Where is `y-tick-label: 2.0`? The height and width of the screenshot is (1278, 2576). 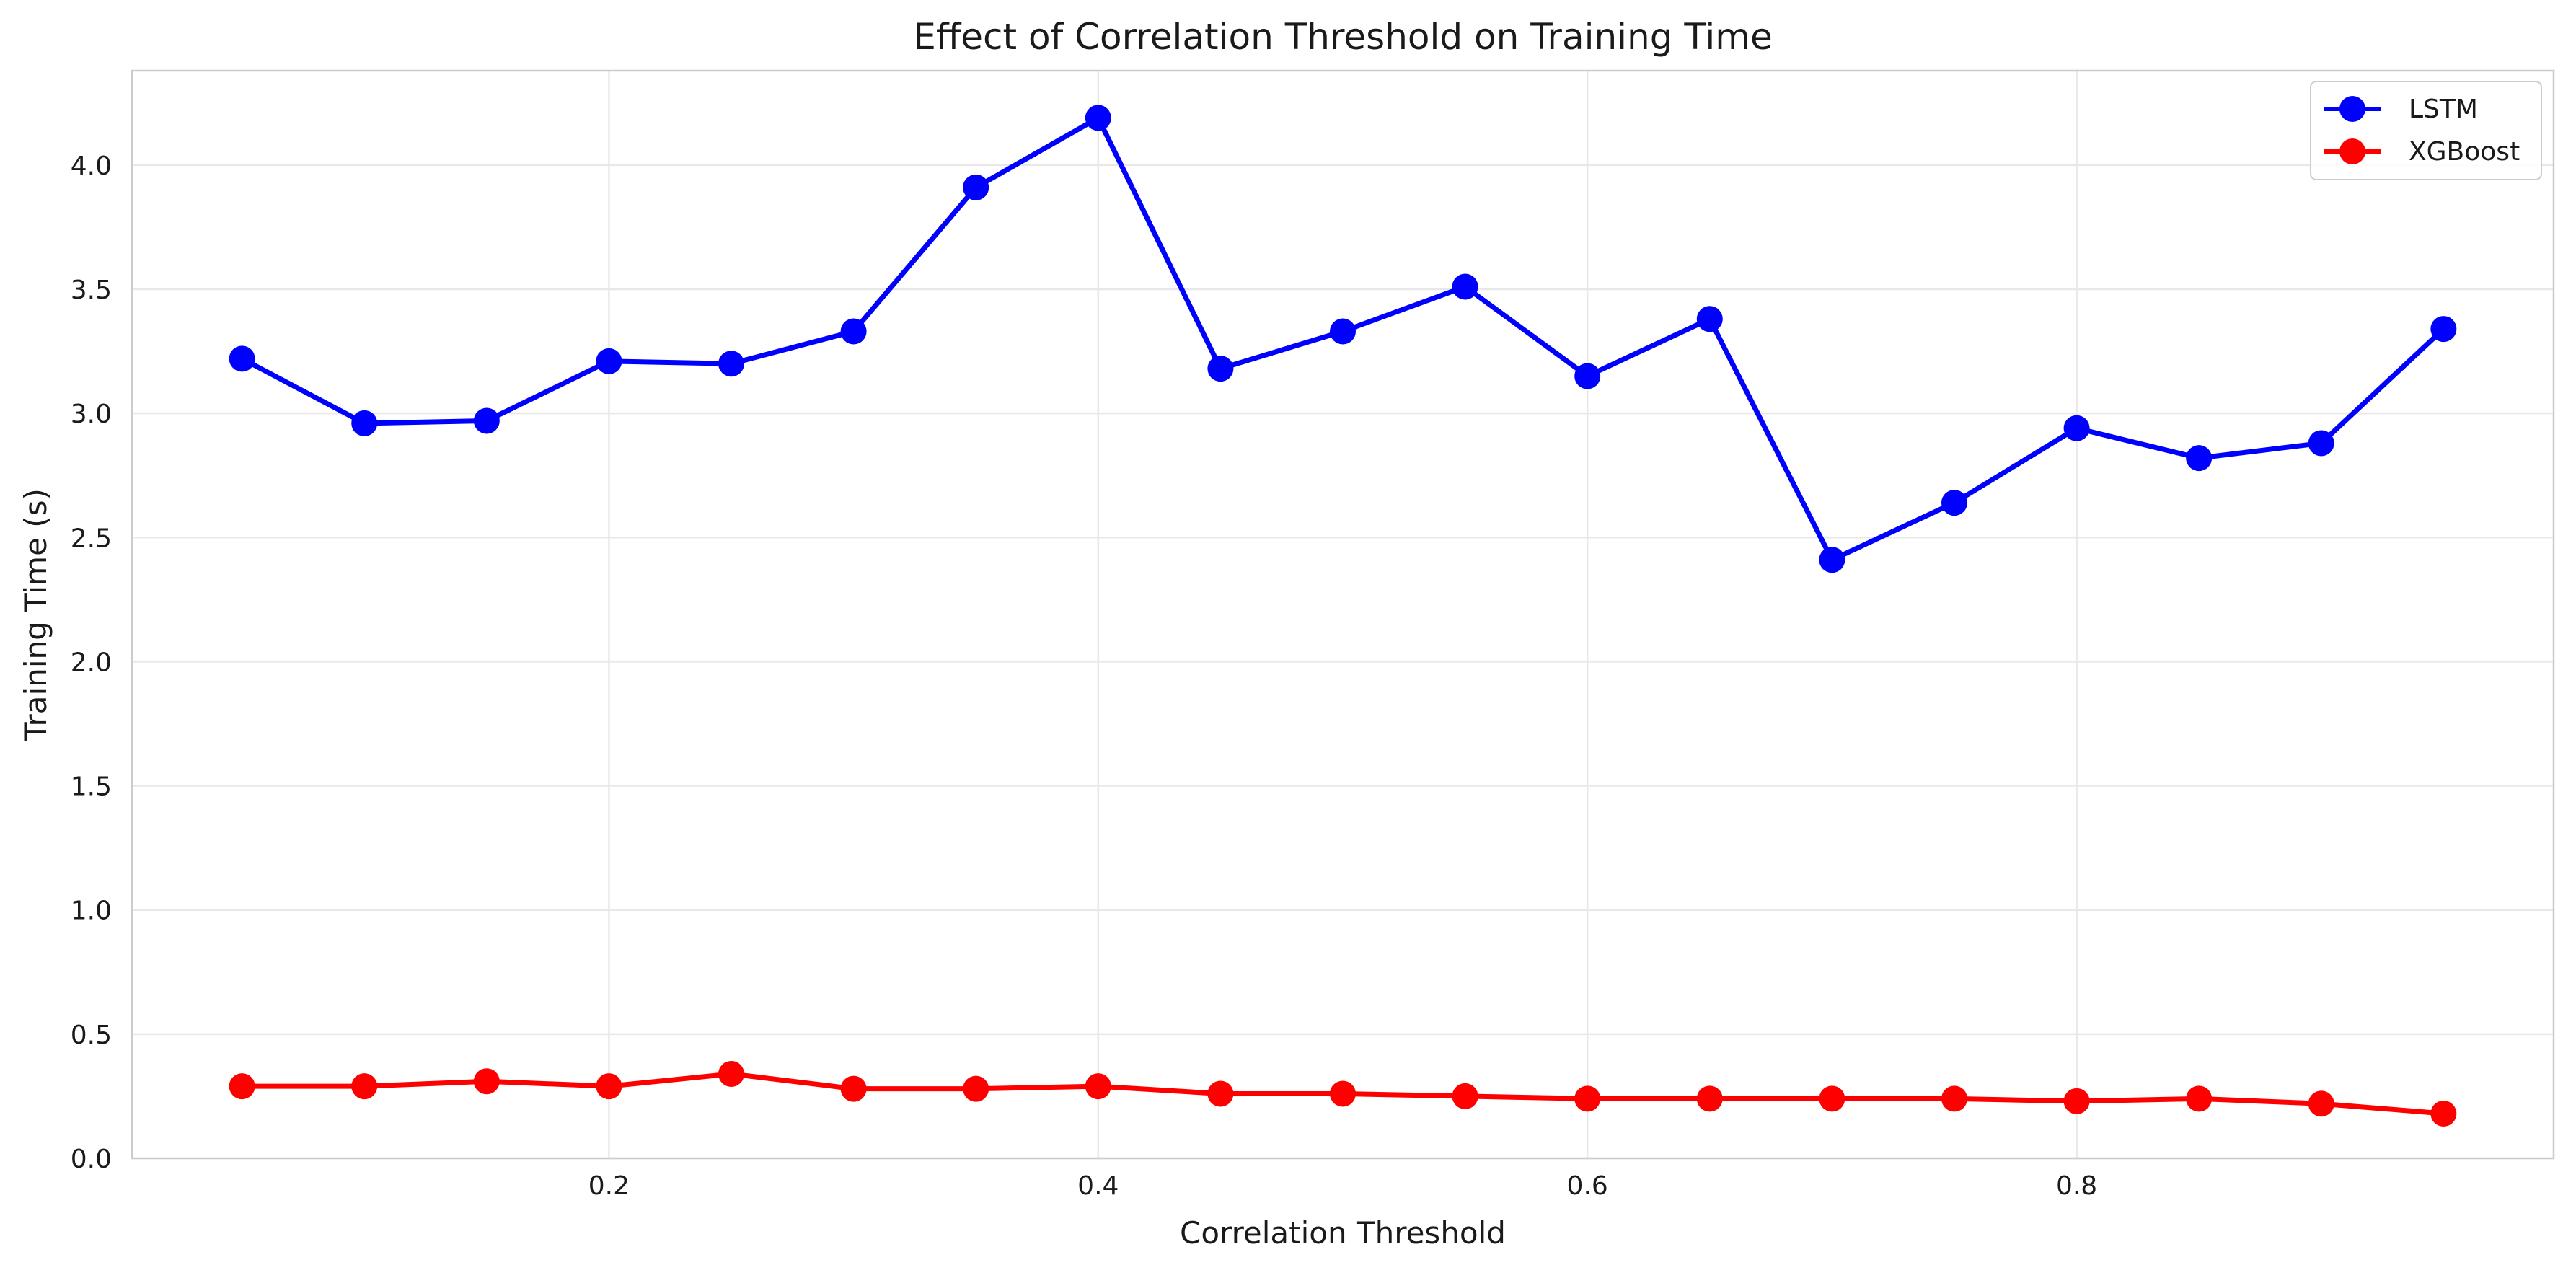 y-tick-label: 2.0 is located at coordinates (91, 662).